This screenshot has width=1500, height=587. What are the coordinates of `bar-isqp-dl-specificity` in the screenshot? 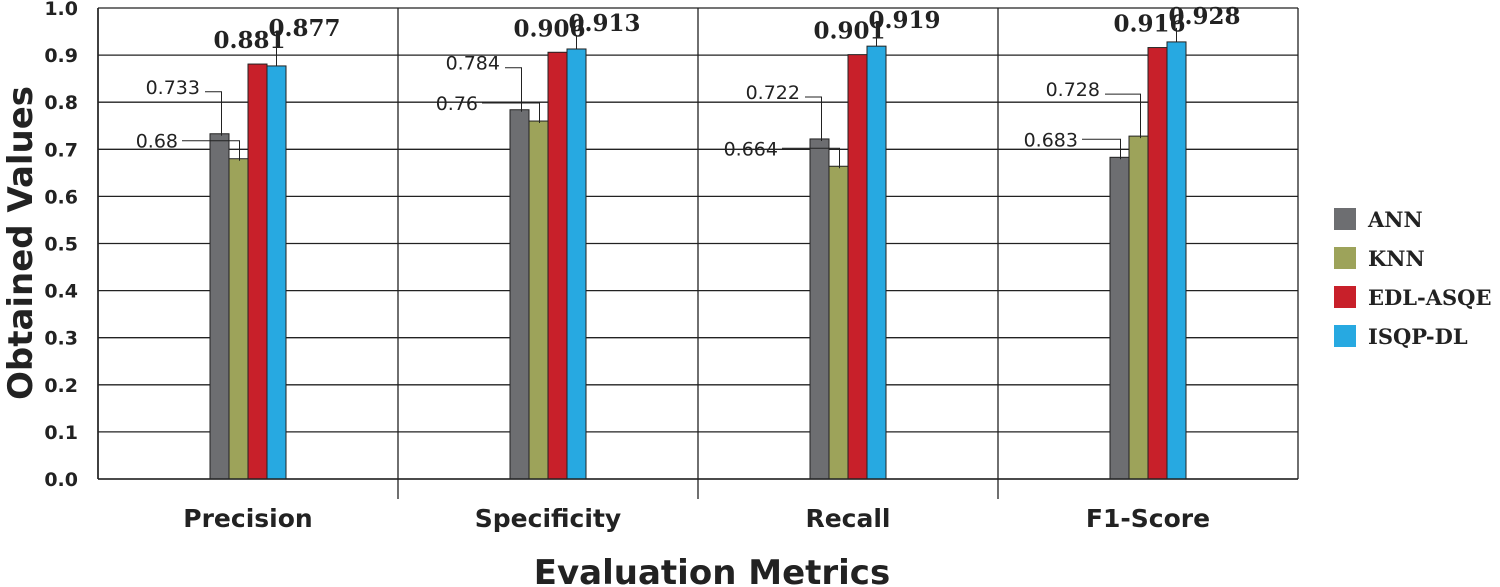 It's located at (576, 264).